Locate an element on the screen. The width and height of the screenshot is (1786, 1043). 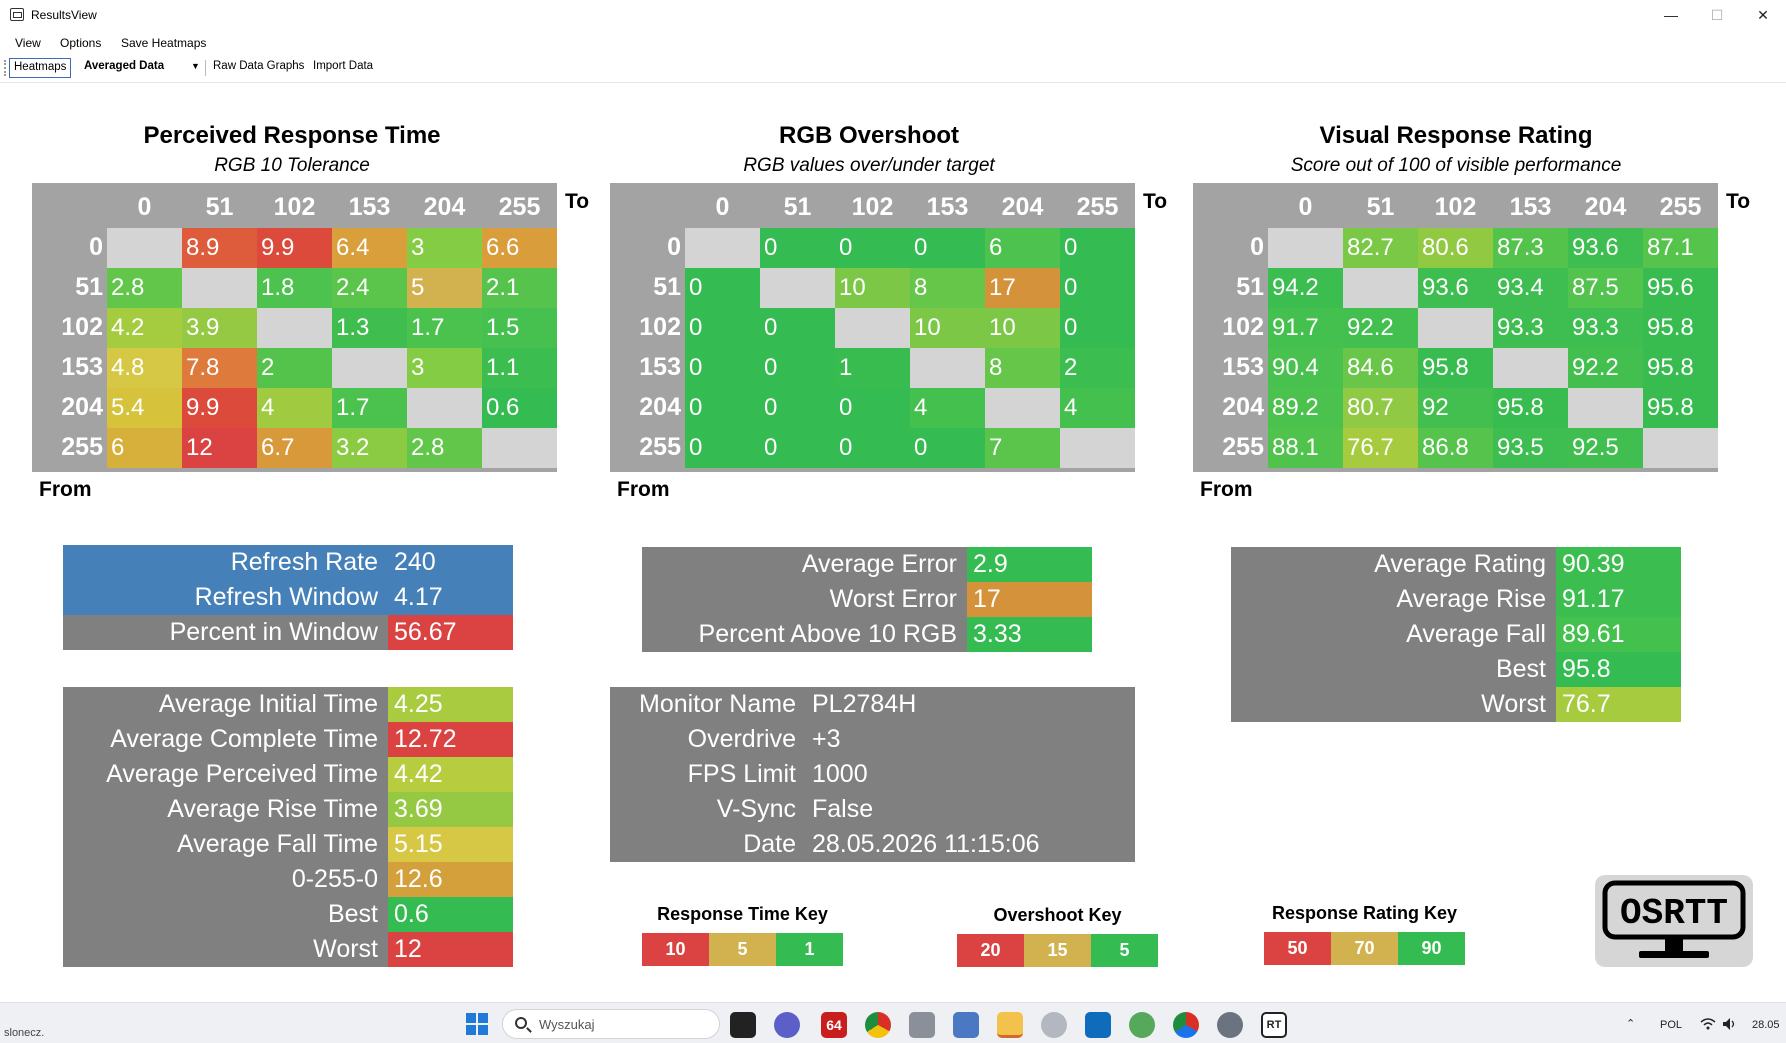
menu-view: View is located at coordinates (28, 43).